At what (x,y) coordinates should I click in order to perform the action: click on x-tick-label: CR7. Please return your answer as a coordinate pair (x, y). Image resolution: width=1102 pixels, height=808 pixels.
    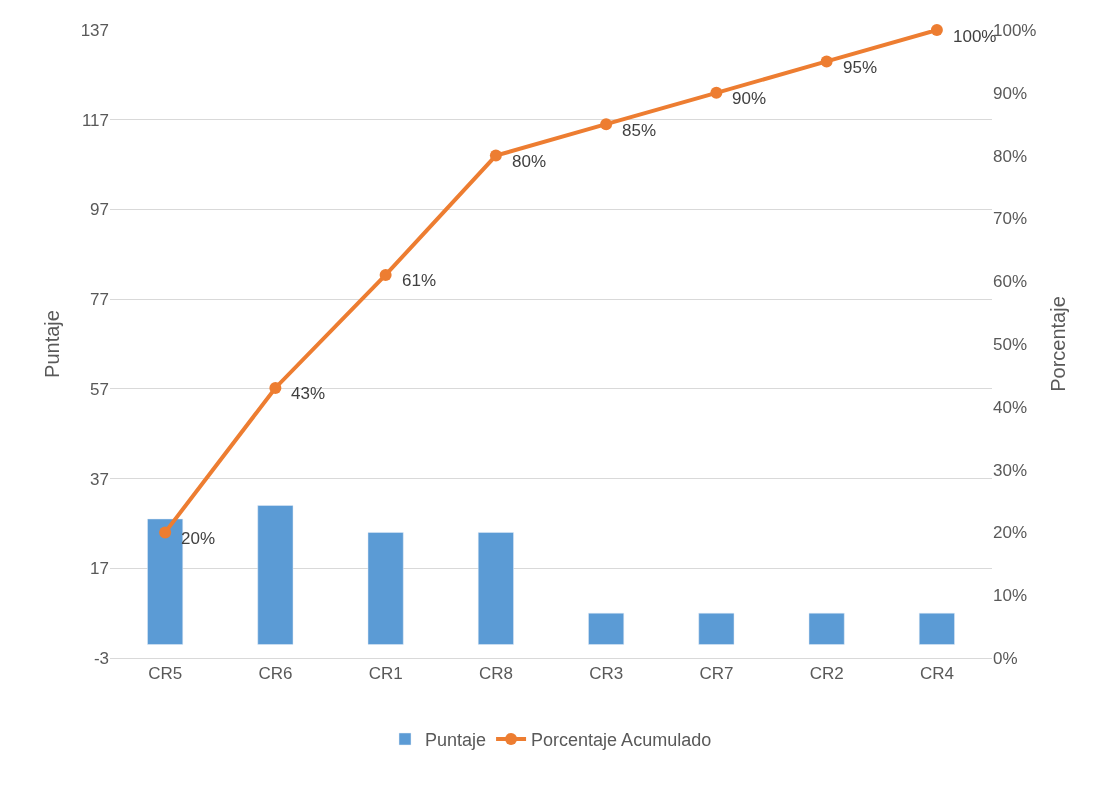
    Looking at the image, I should click on (716, 674).